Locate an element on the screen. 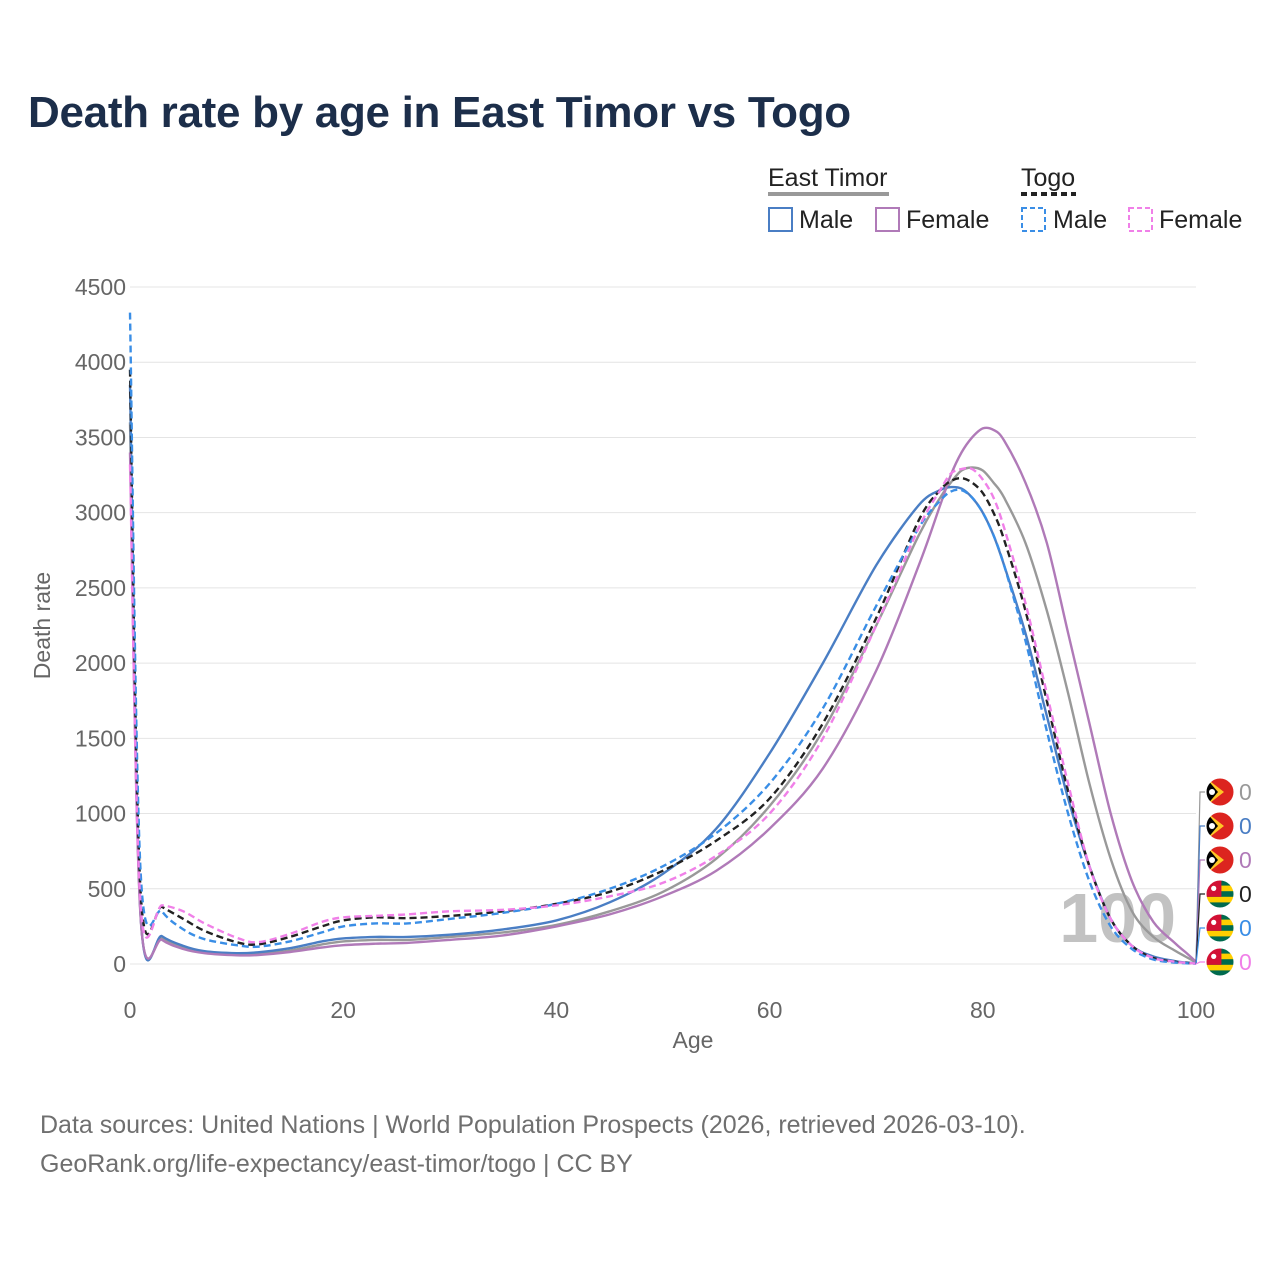 Image resolution: width=1280 pixels, height=1280 pixels. chart-title: Death rate by age in East Timor vs Togo is located at coordinates (439, 112).